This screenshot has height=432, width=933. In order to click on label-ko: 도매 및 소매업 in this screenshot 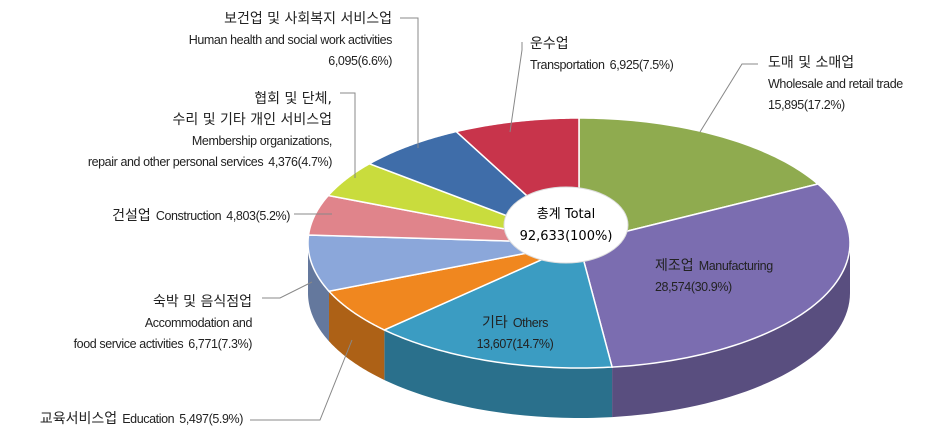, I will do `click(811, 63)`.